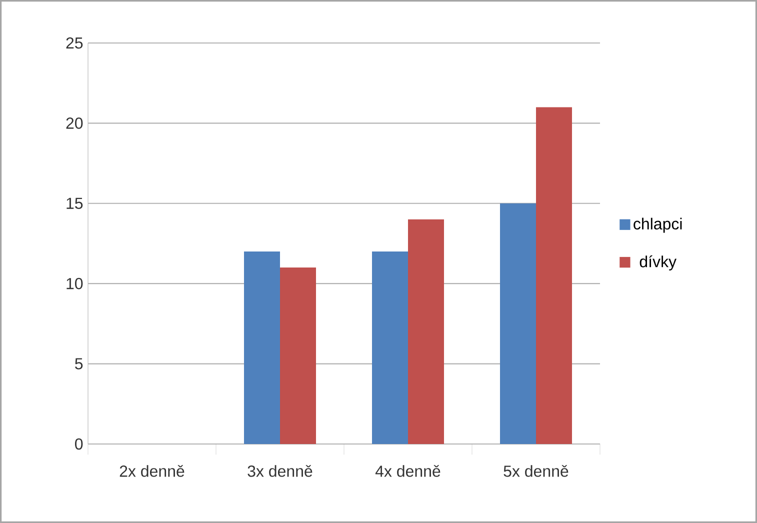 The width and height of the screenshot is (757, 523). I want to click on y-tick-label: 0, so click(79, 444).